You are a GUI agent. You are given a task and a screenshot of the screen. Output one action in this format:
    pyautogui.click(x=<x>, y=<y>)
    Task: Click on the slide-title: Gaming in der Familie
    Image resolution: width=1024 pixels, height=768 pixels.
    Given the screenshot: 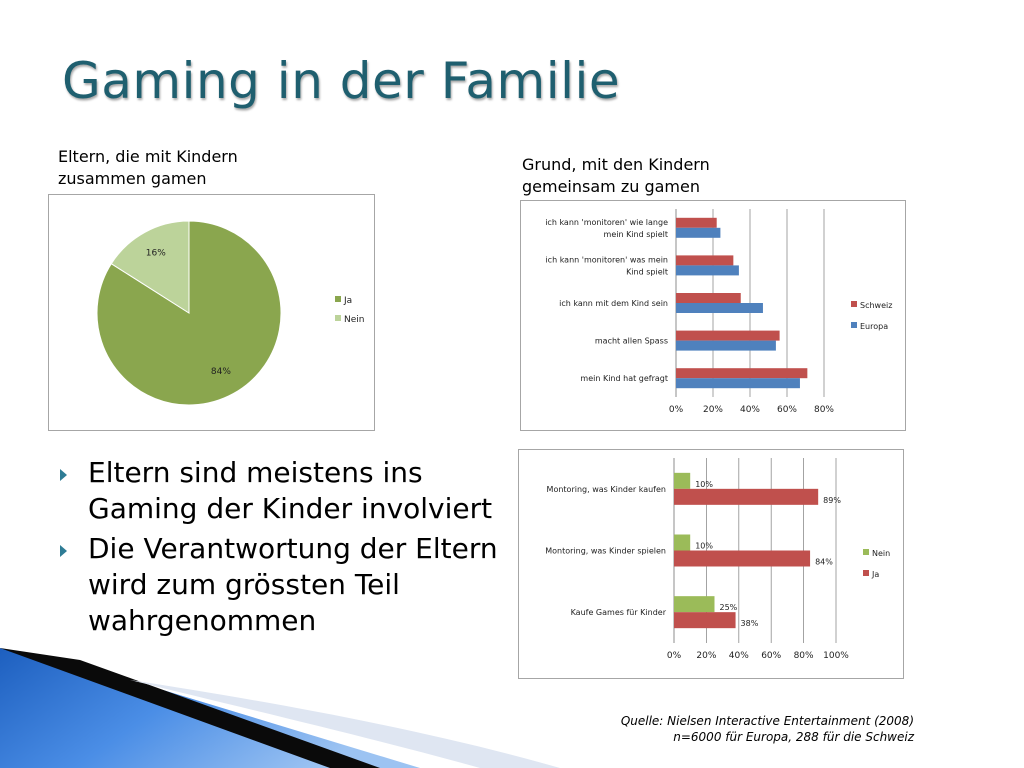 What is the action you would take?
    pyautogui.click(x=341, y=81)
    